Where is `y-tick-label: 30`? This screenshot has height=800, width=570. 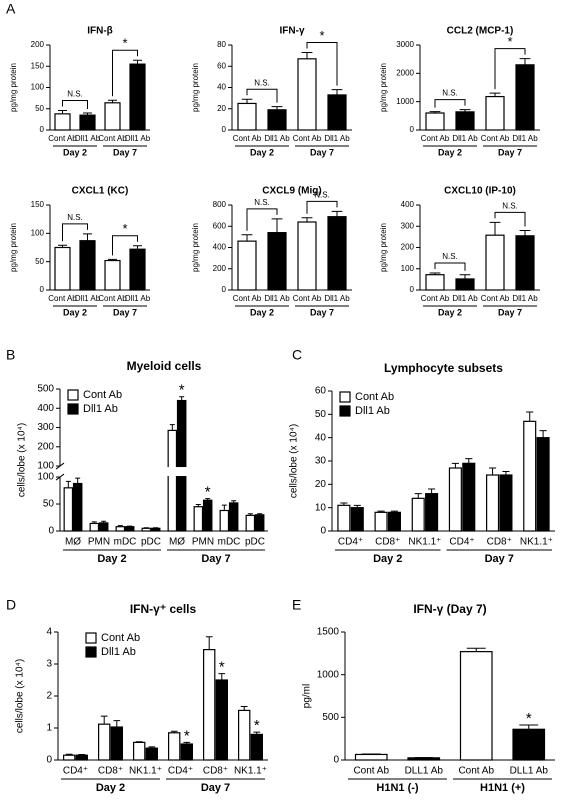 y-tick-label: 30 is located at coordinates (321, 461).